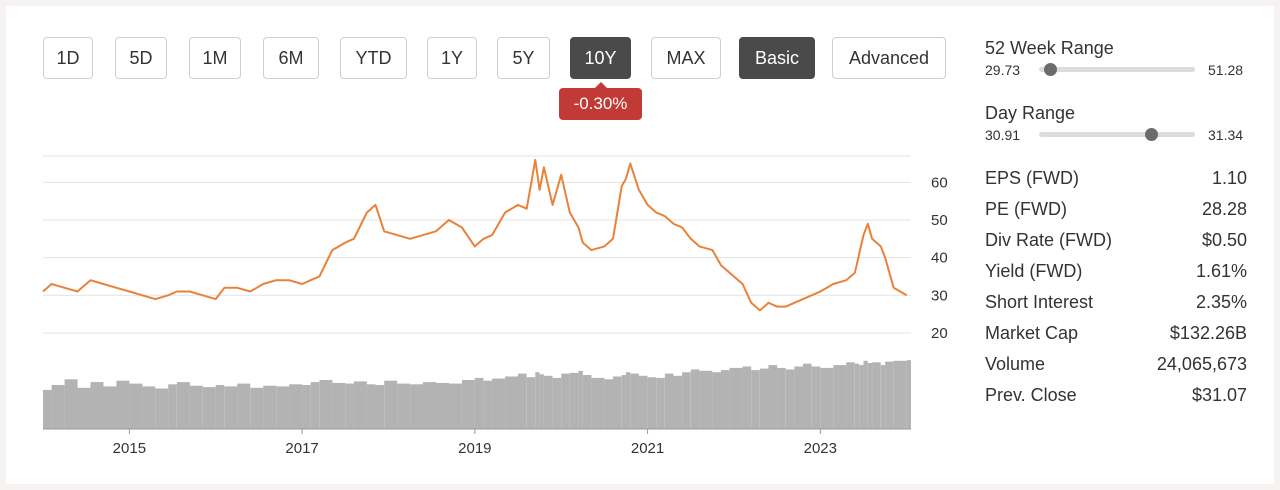  What do you see at coordinates (1152, 134) in the screenshot?
I see `day-range-marker` at bounding box center [1152, 134].